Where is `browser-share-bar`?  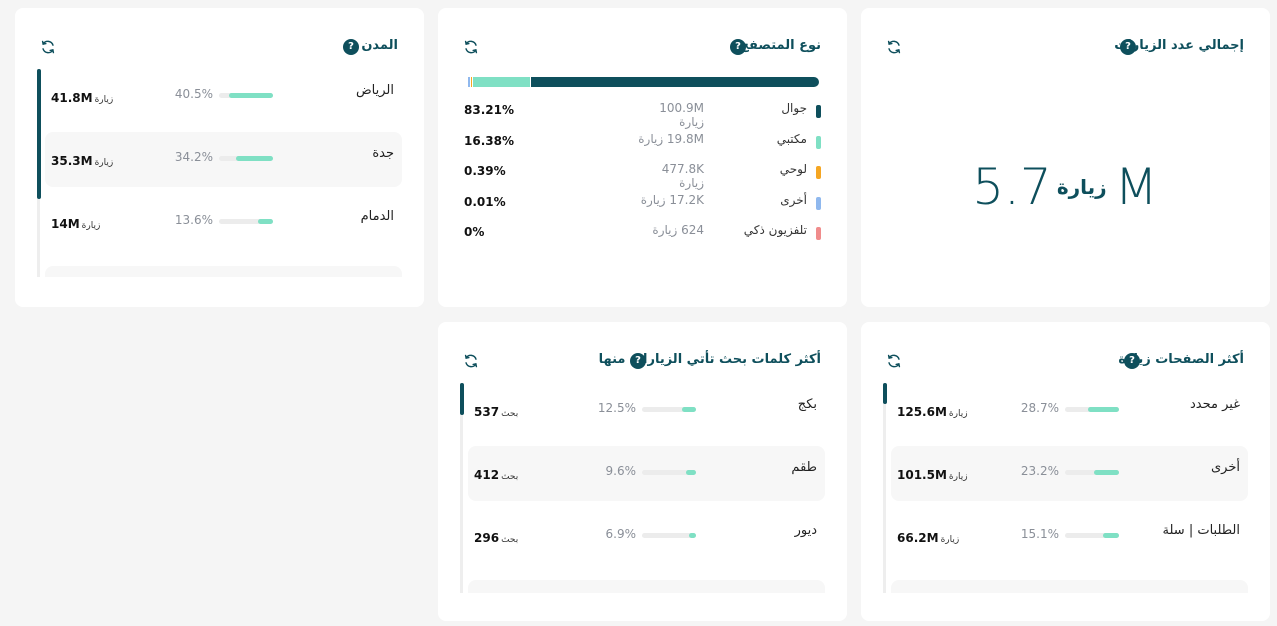
browser-share-bar is located at coordinates (643, 82).